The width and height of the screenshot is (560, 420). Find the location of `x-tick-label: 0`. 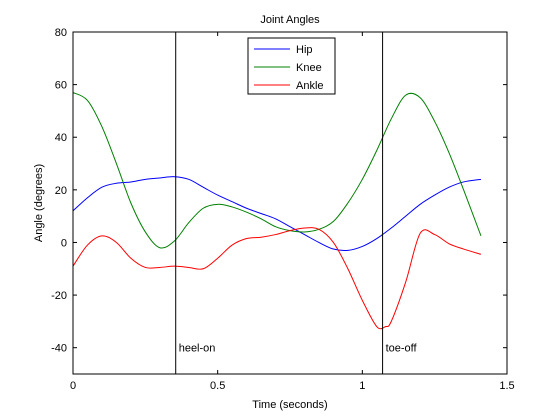

x-tick-label: 0 is located at coordinates (73, 386).